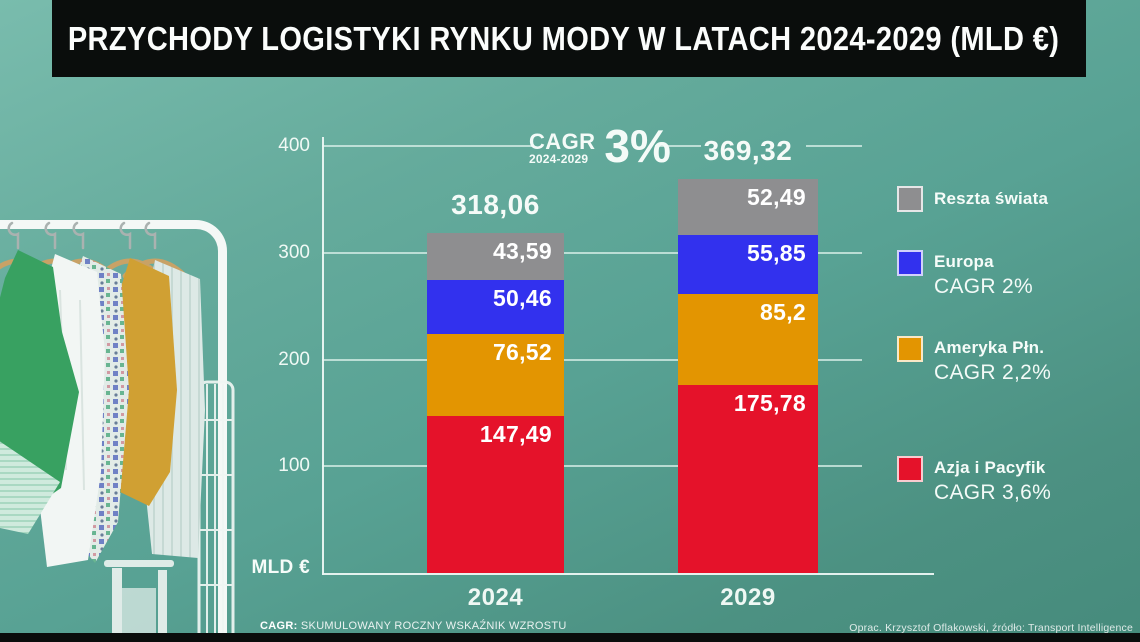 The height and width of the screenshot is (642, 1140). I want to click on legend-label: Reszta świata, so click(991, 198).